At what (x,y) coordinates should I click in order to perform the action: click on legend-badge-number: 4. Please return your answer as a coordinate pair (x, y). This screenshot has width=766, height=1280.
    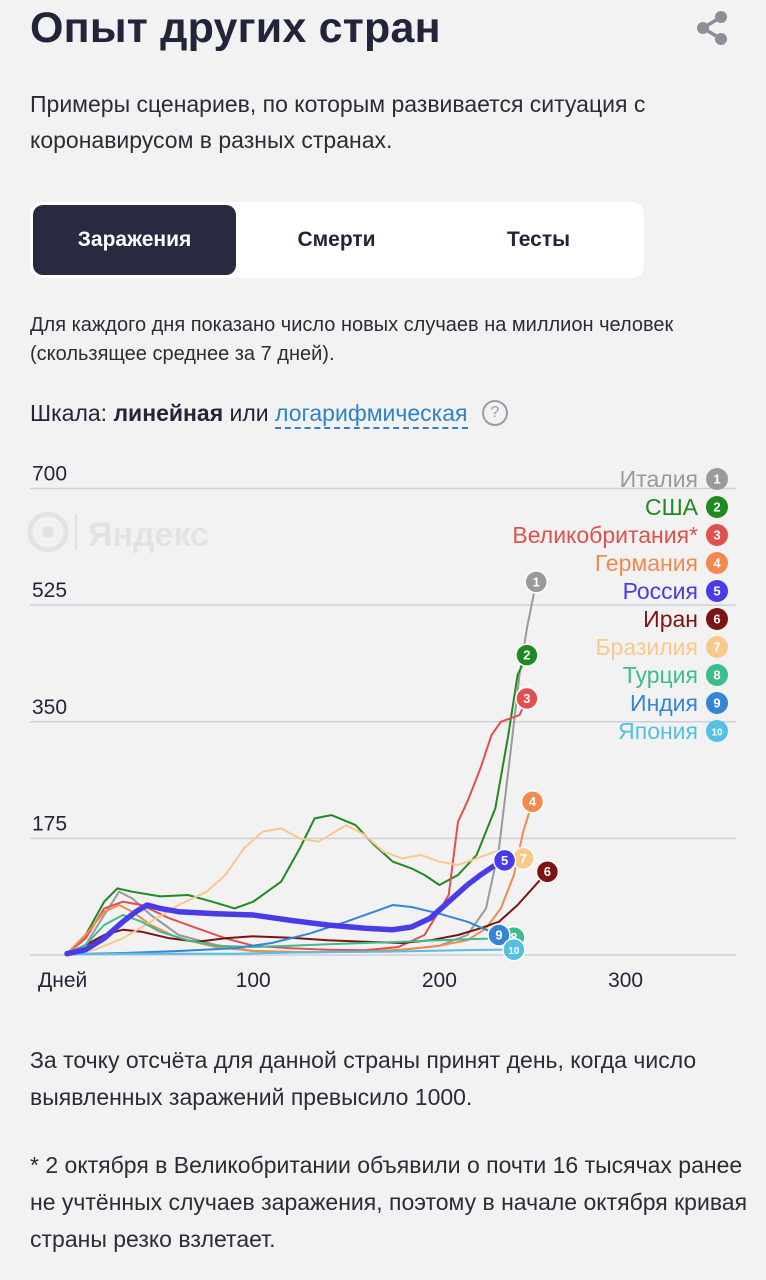
    Looking at the image, I should click on (717, 563).